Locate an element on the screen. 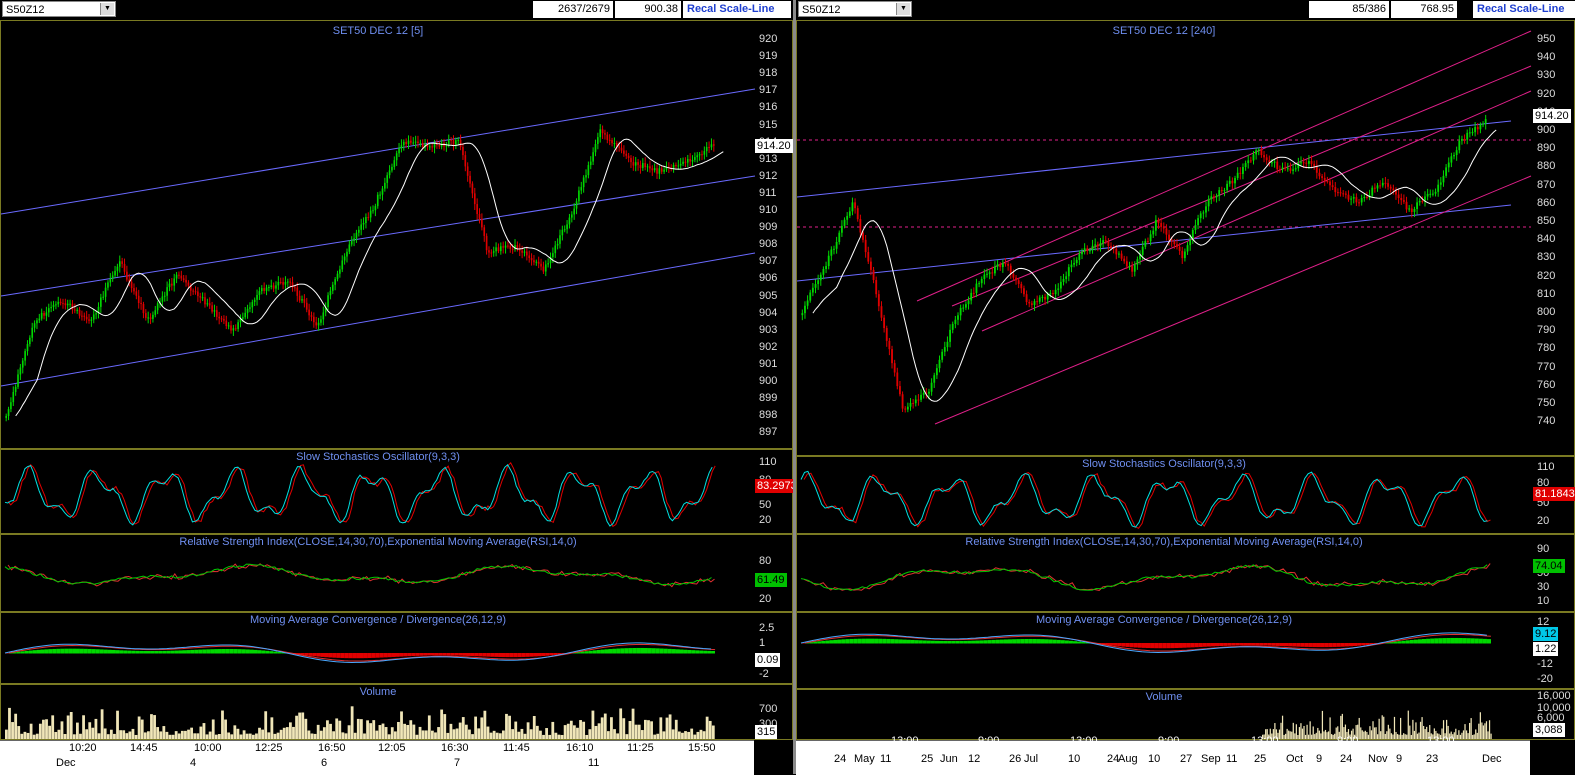  left-price-tick: 916 is located at coordinates (768, 107).